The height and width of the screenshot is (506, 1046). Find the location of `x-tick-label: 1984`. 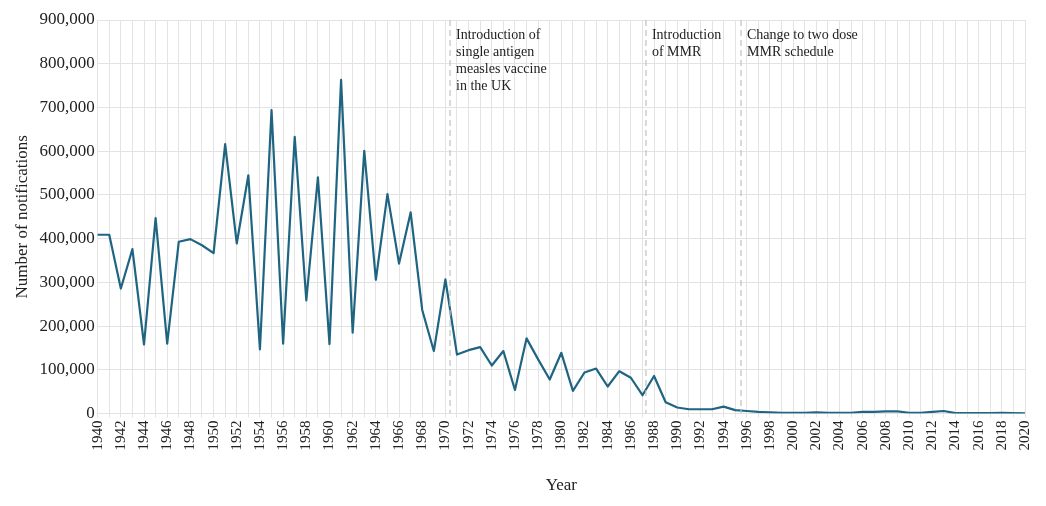

x-tick-label: 1984 is located at coordinates (606, 435).